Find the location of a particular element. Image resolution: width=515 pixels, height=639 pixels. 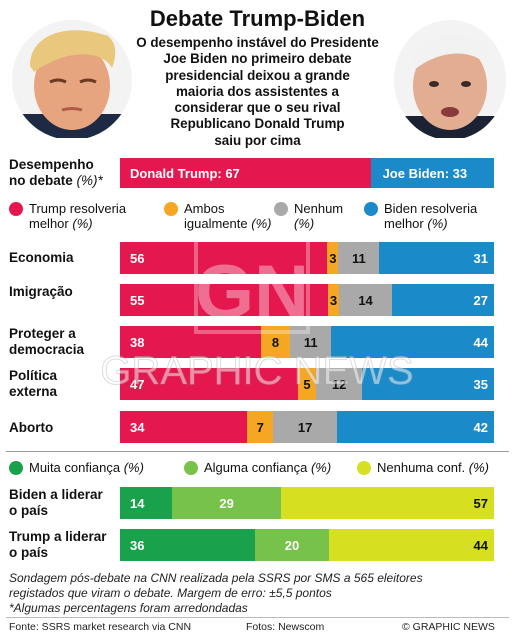

page-title: Debate Trump-Biden is located at coordinates (257, 18).